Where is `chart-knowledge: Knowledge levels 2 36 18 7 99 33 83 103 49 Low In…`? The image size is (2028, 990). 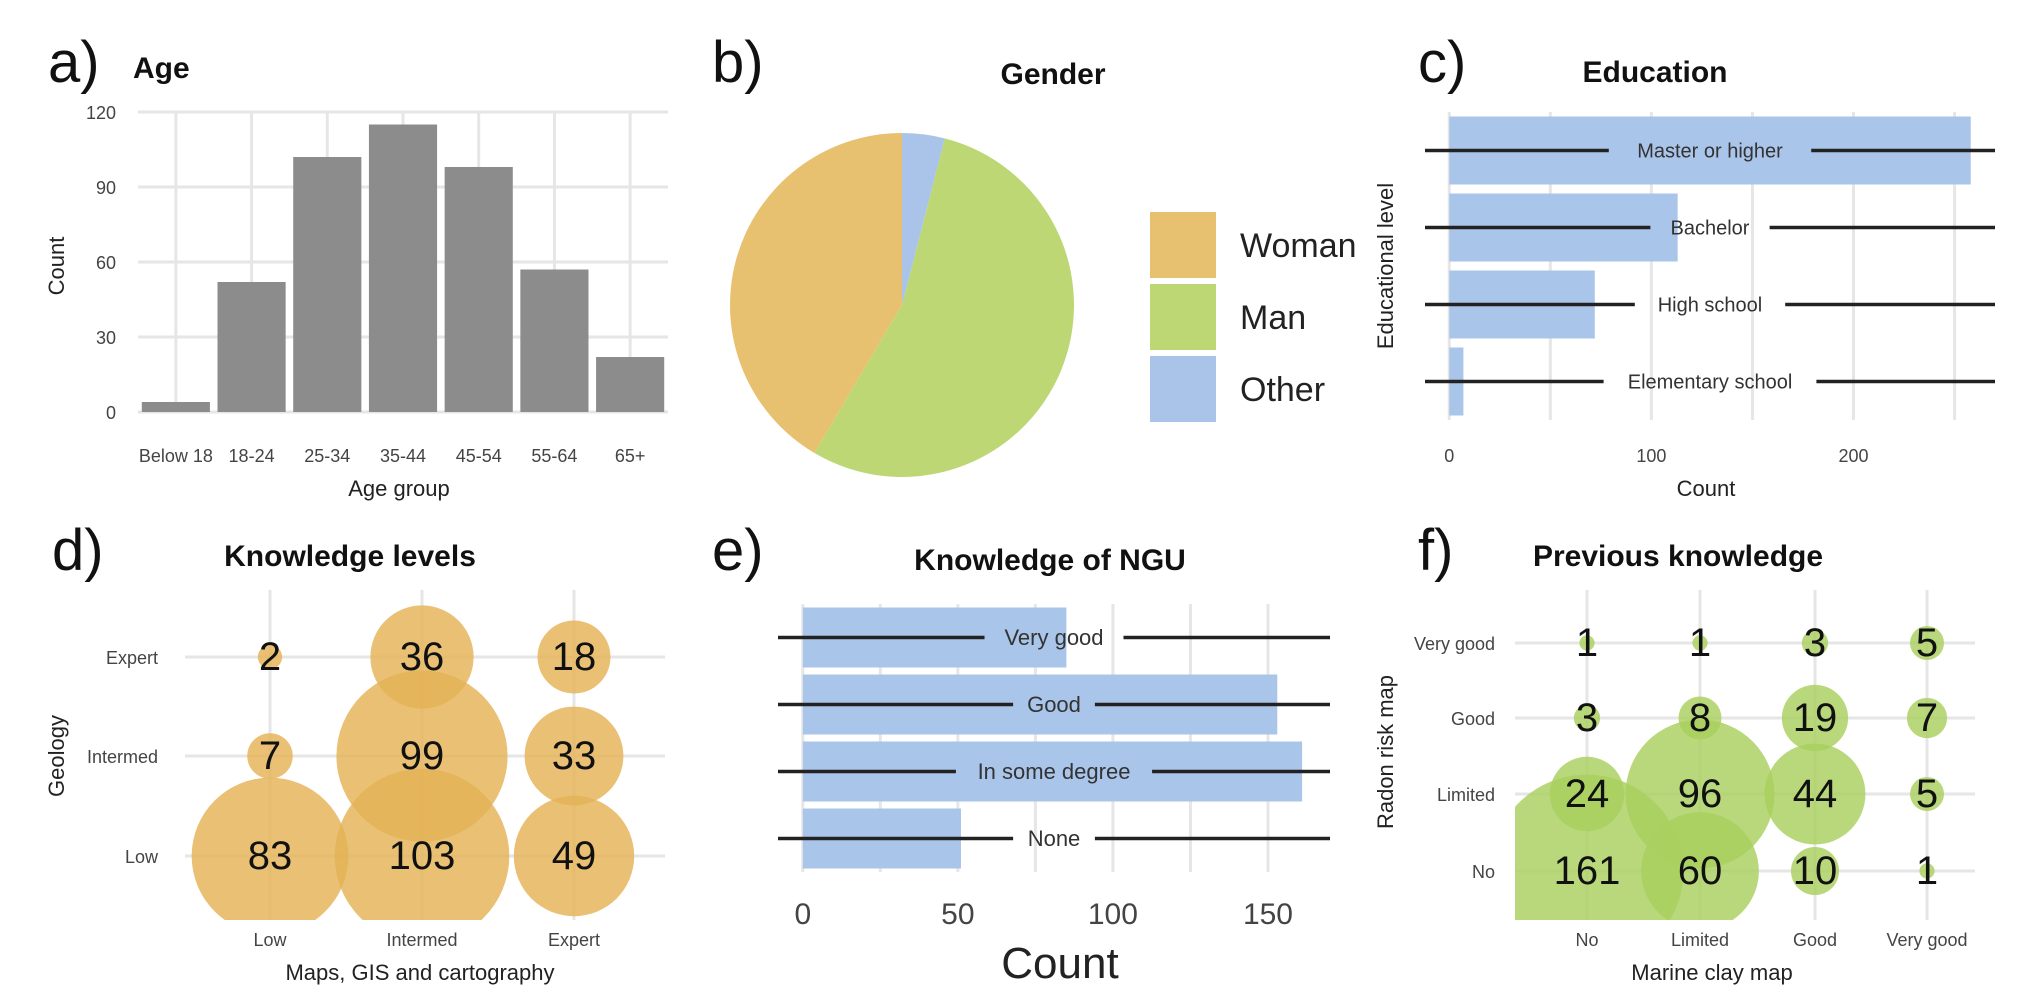
chart-knowledge: Knowledge levels 2 36 18 7 99 33 83 103 49 Low In… is located at coordinates (354, 762).